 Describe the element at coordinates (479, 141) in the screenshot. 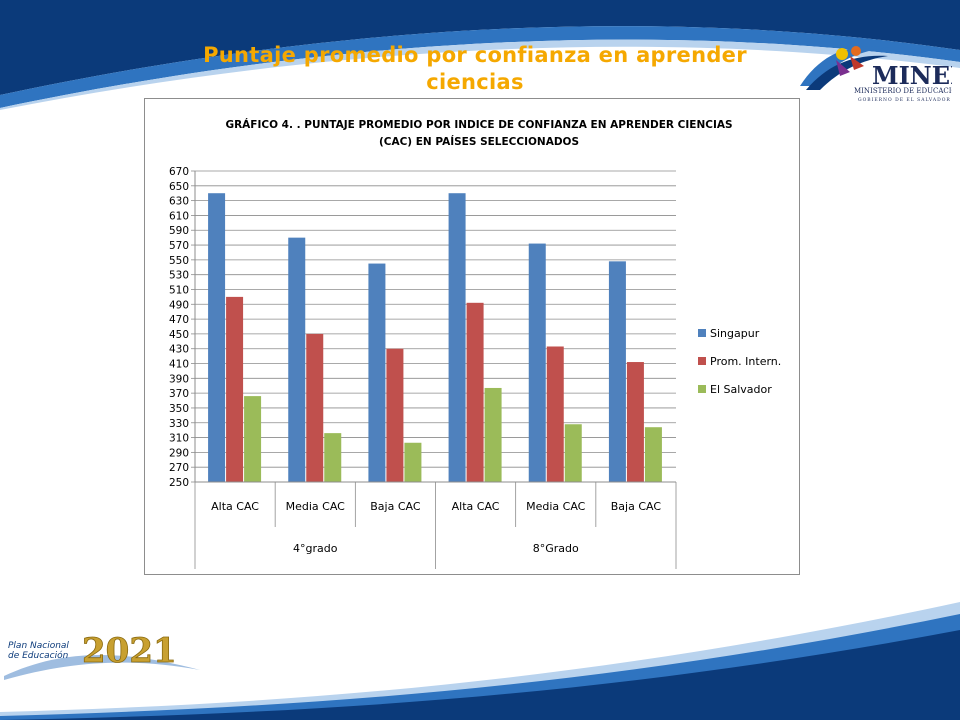

I see `chart-title-line2: (CAC) EN PAÍSES SELECCIONADOS` at that location.